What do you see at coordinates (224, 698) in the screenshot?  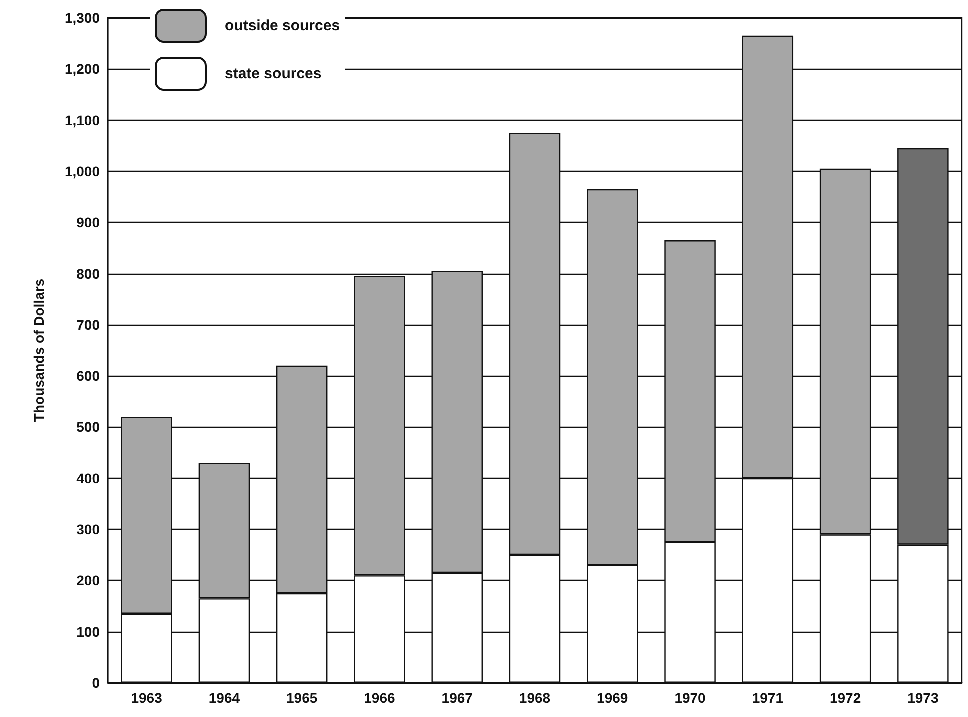 I see `x-tick-label: 1964` at bounding box center [224, 698].